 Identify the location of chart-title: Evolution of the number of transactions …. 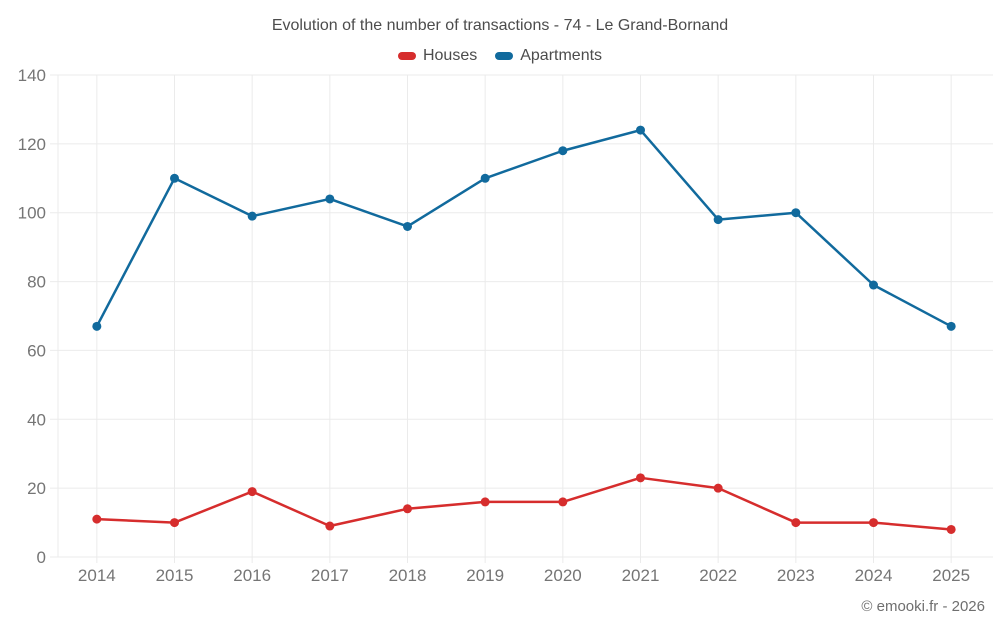
(500, 25).